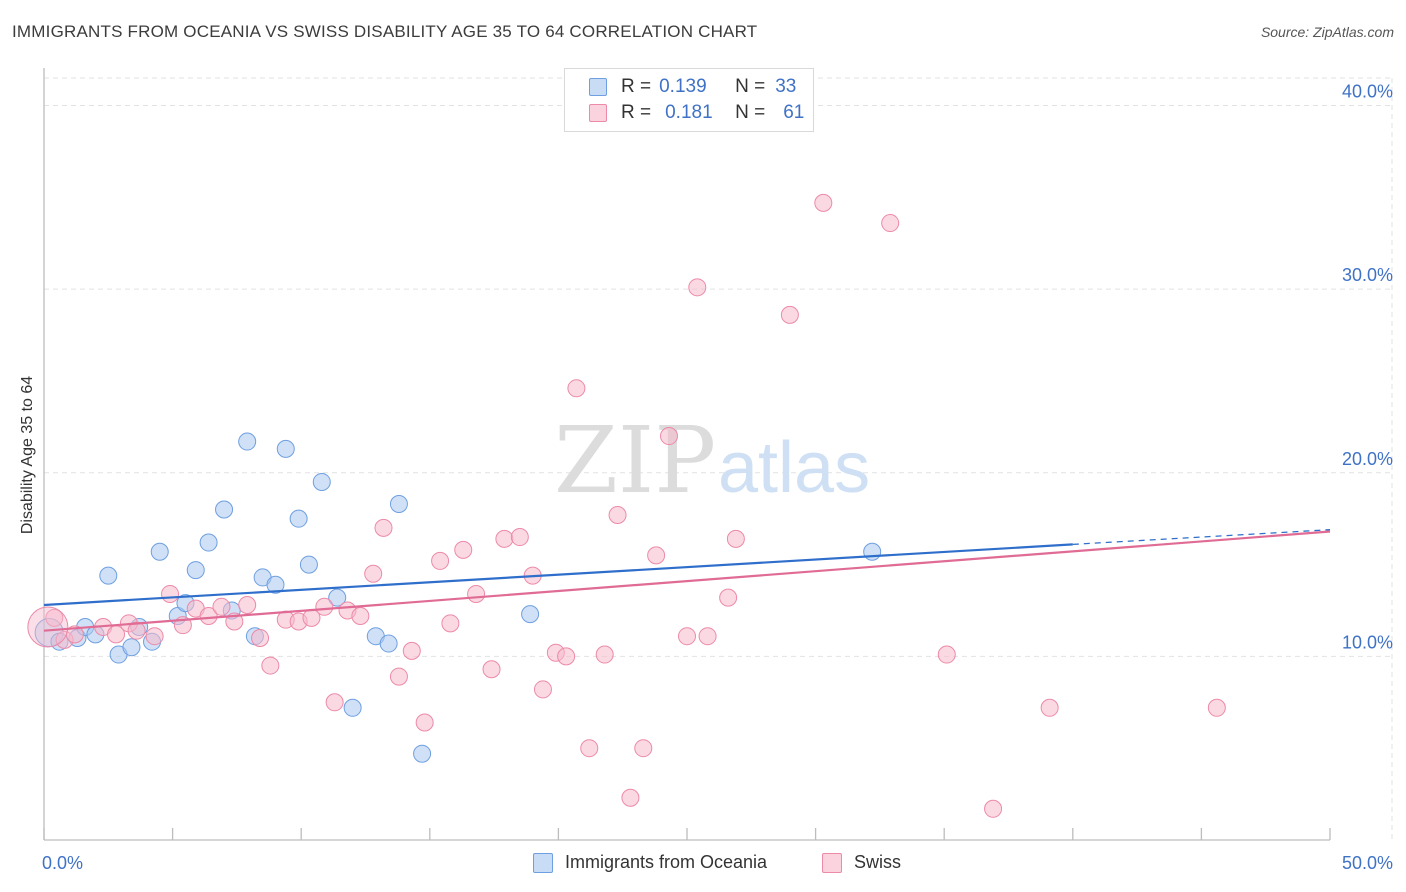 The width and height of the screenshot is (1406, 892). I want to click on watermark: ZIP atlas, so click(712, 460).